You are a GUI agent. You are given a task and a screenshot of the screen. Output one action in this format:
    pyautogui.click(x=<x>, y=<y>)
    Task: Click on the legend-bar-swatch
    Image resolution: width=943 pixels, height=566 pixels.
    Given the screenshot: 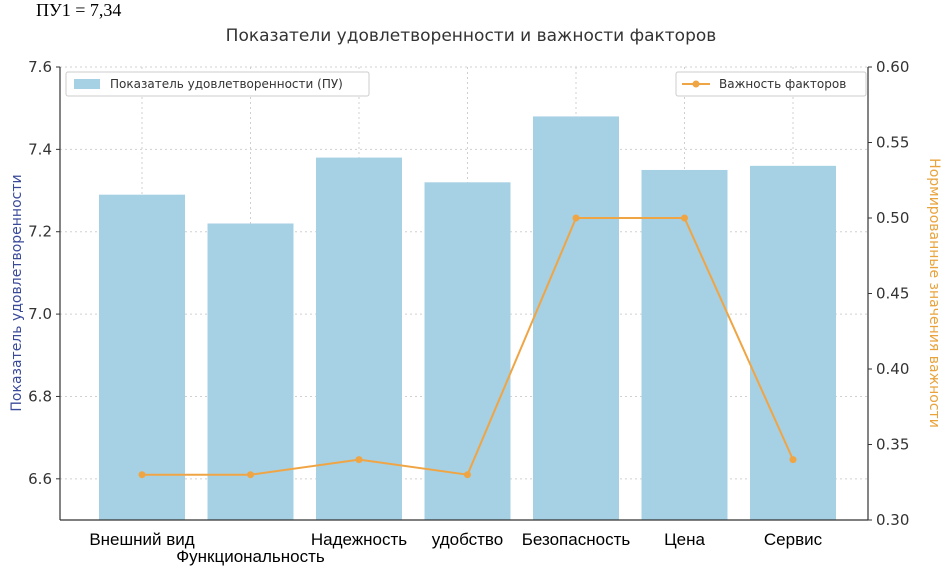 What is the action you would take?
    pyautogui.click(x=87, y=84)
    